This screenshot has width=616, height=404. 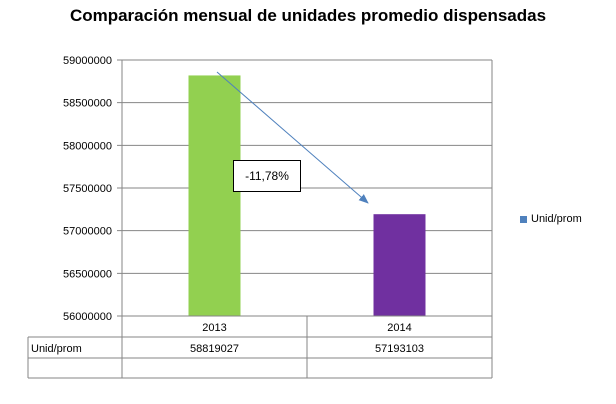 What do you see at coordinates (214, 196) in the screenshot?
I see `bar-2013` at bounding box center [214, 196].